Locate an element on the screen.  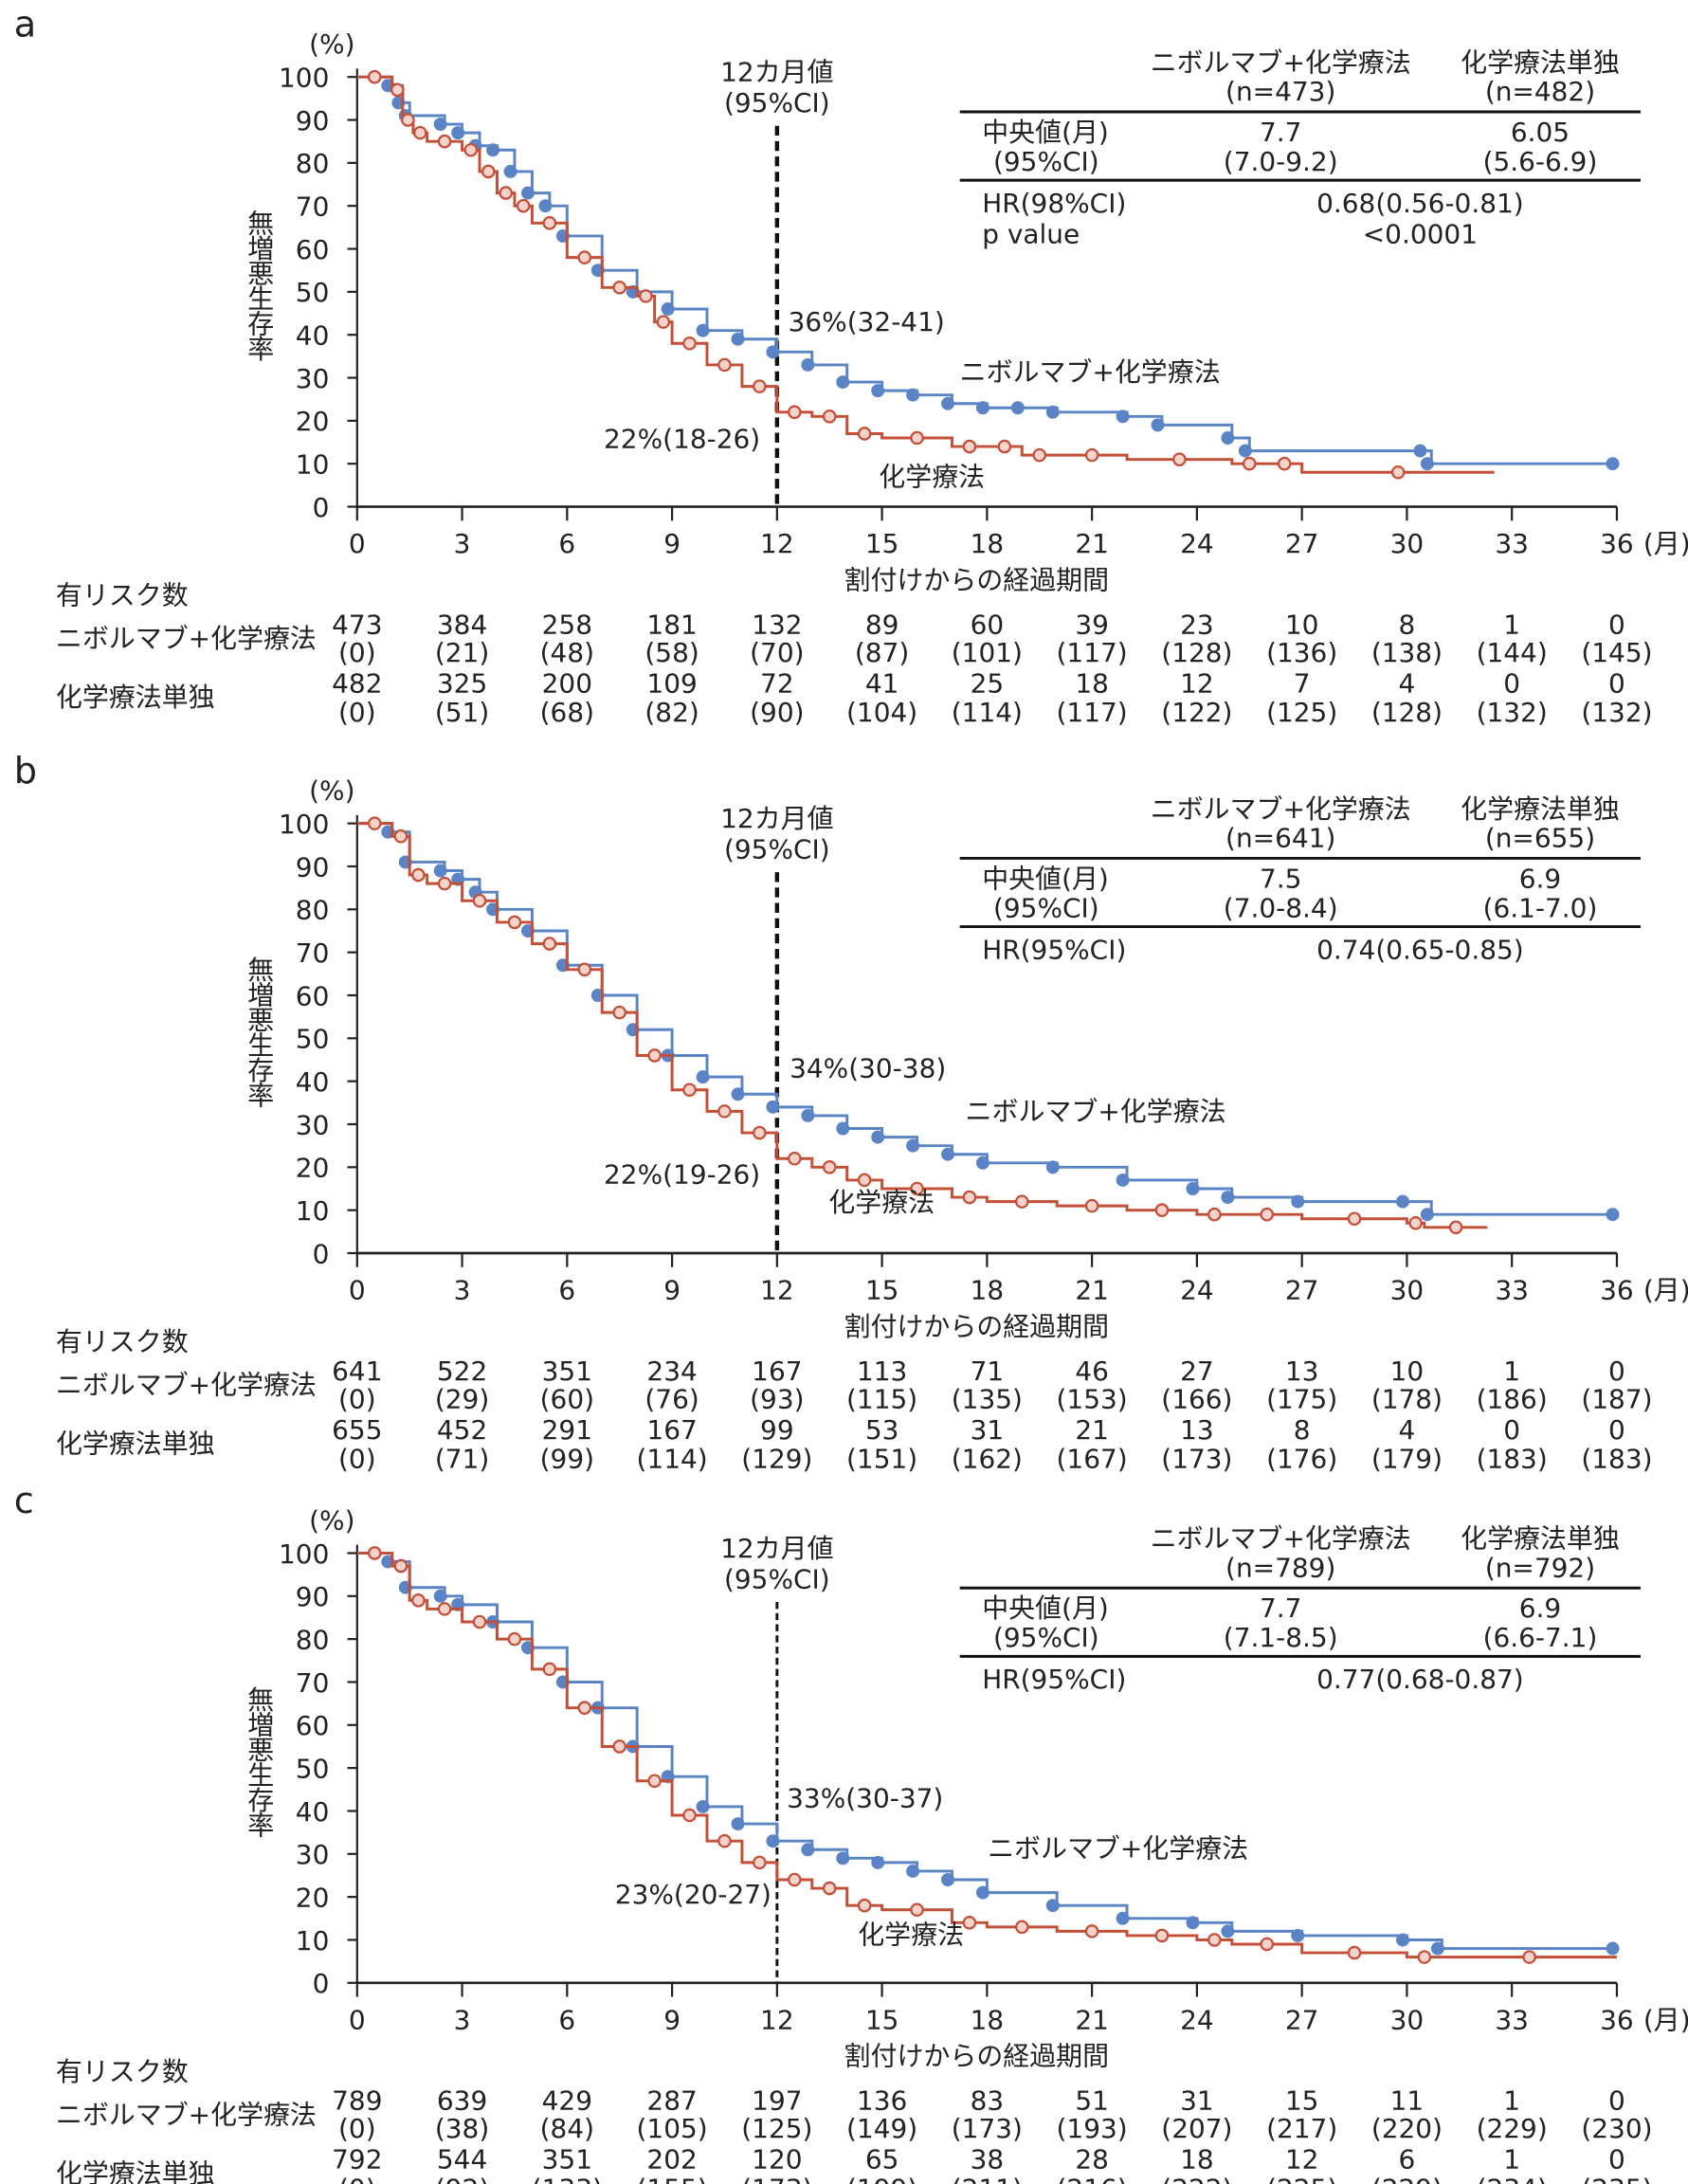
risk-nivo-events: (76) is located at coordinates (671, 1398).